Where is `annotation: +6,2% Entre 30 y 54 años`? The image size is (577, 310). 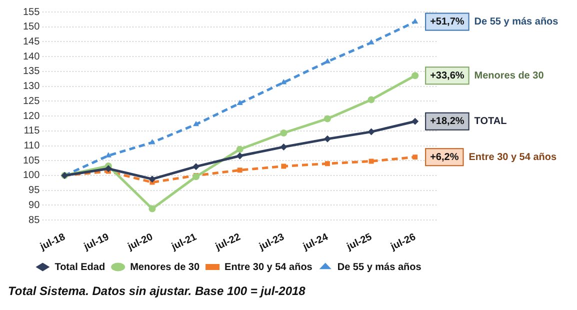
annotation: +6,2% Entre 30 y 54 años is located at coordinates (493, 157).